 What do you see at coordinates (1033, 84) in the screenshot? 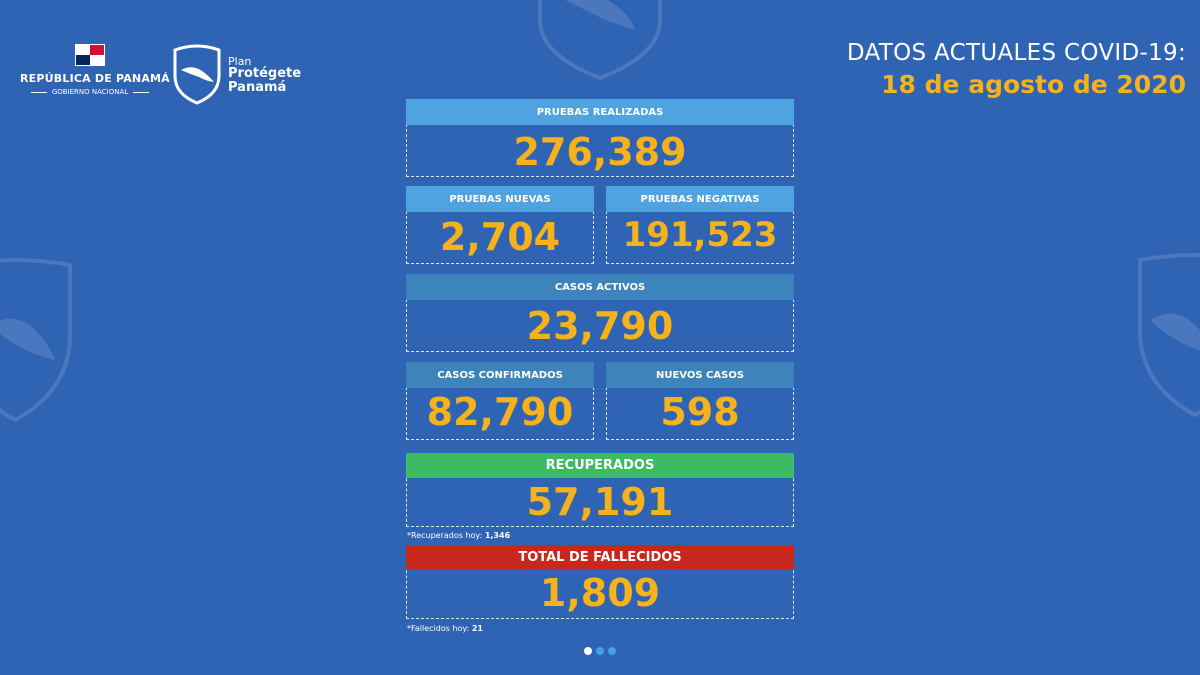
I see `report-date: 18 de agosto de 2020` at bounding box center [1033, 84].